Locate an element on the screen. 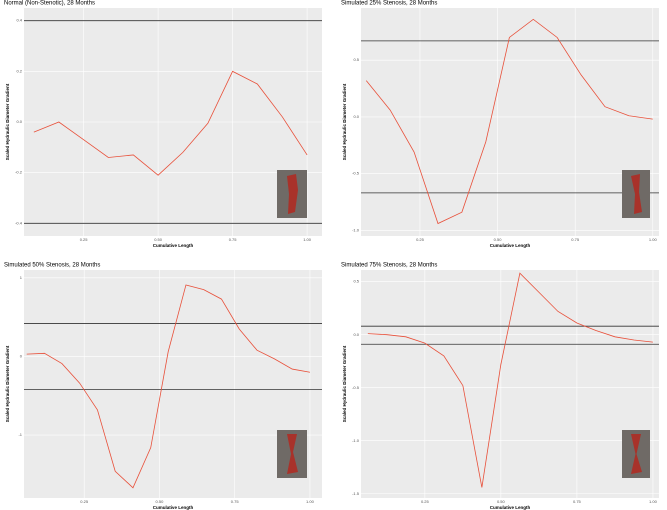 The height and width of the screenshot is (510, 667). chart-title: Simulated 75% Stenosis, 28 Months is located at coordinates (389, 266).